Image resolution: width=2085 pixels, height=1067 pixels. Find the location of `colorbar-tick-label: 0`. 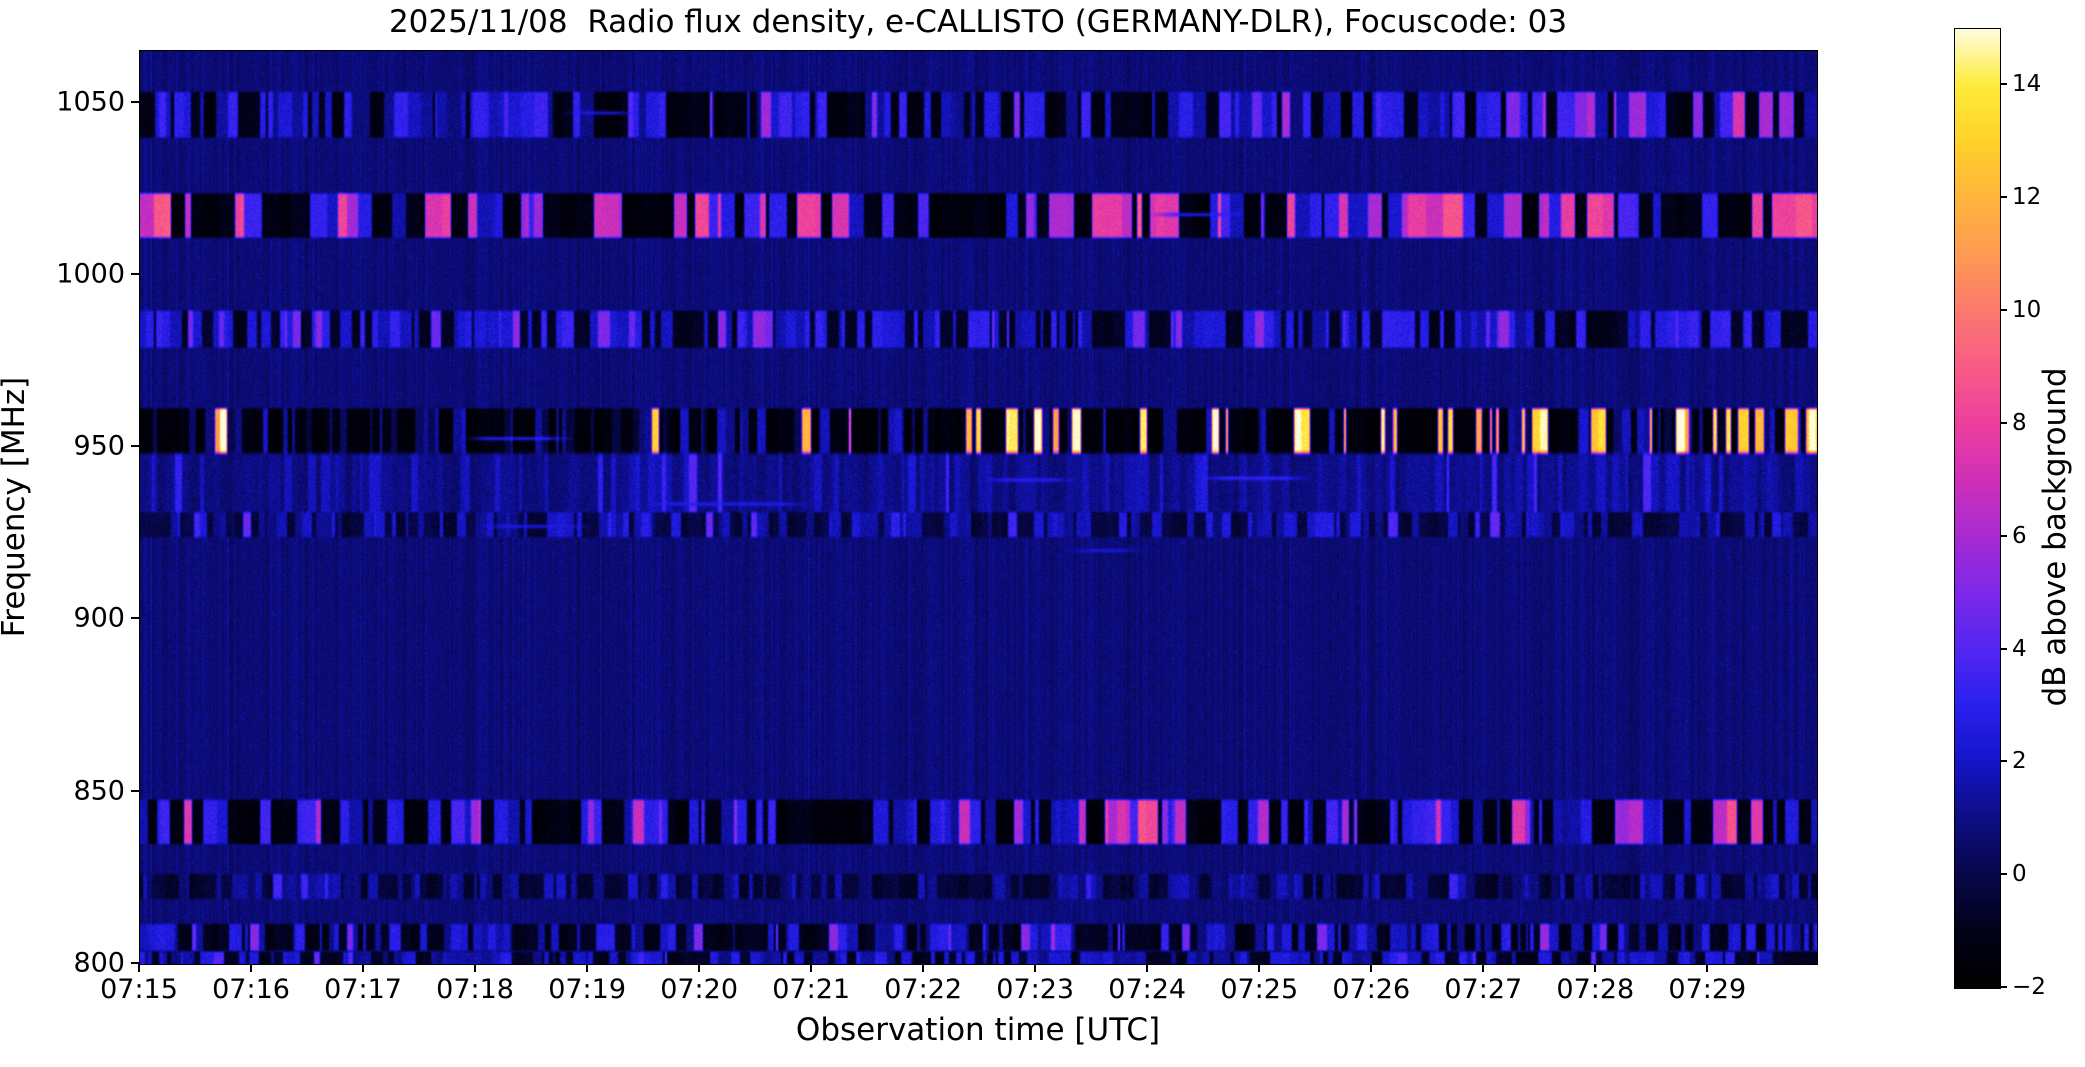

colorbar-tick-label: 0 is located at coordinates (2019, 874).